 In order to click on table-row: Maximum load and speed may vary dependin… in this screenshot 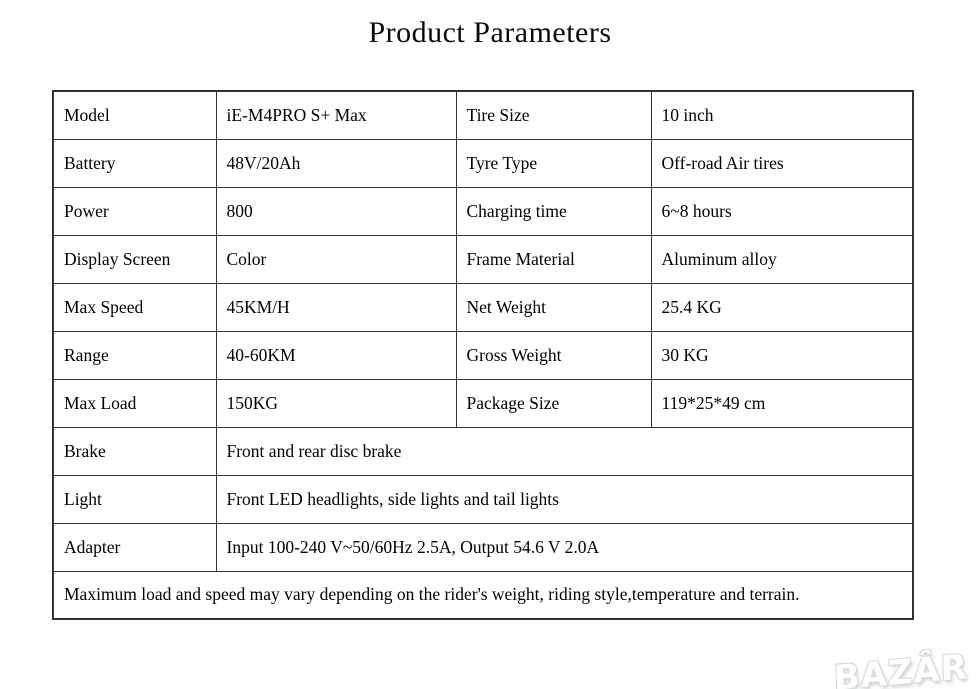, I will do `click(483, 595)`.